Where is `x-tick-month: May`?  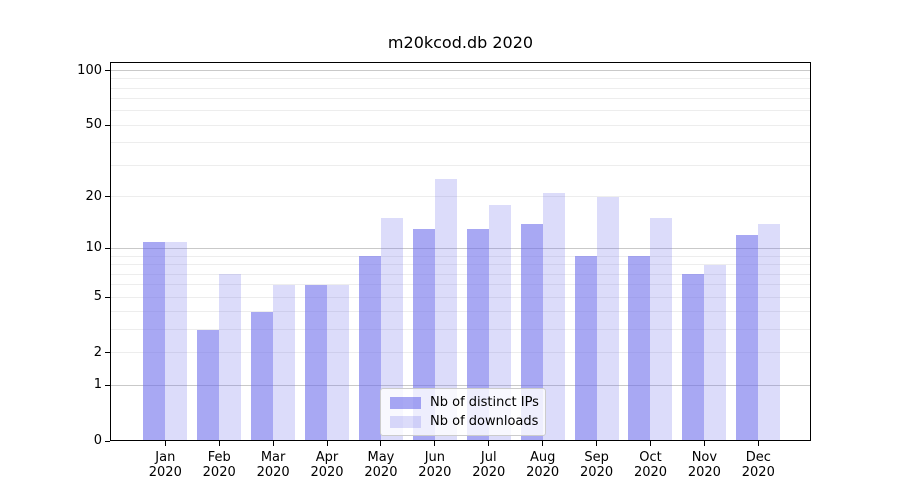
x-tick-month: May is located at coordinates (381, 457).